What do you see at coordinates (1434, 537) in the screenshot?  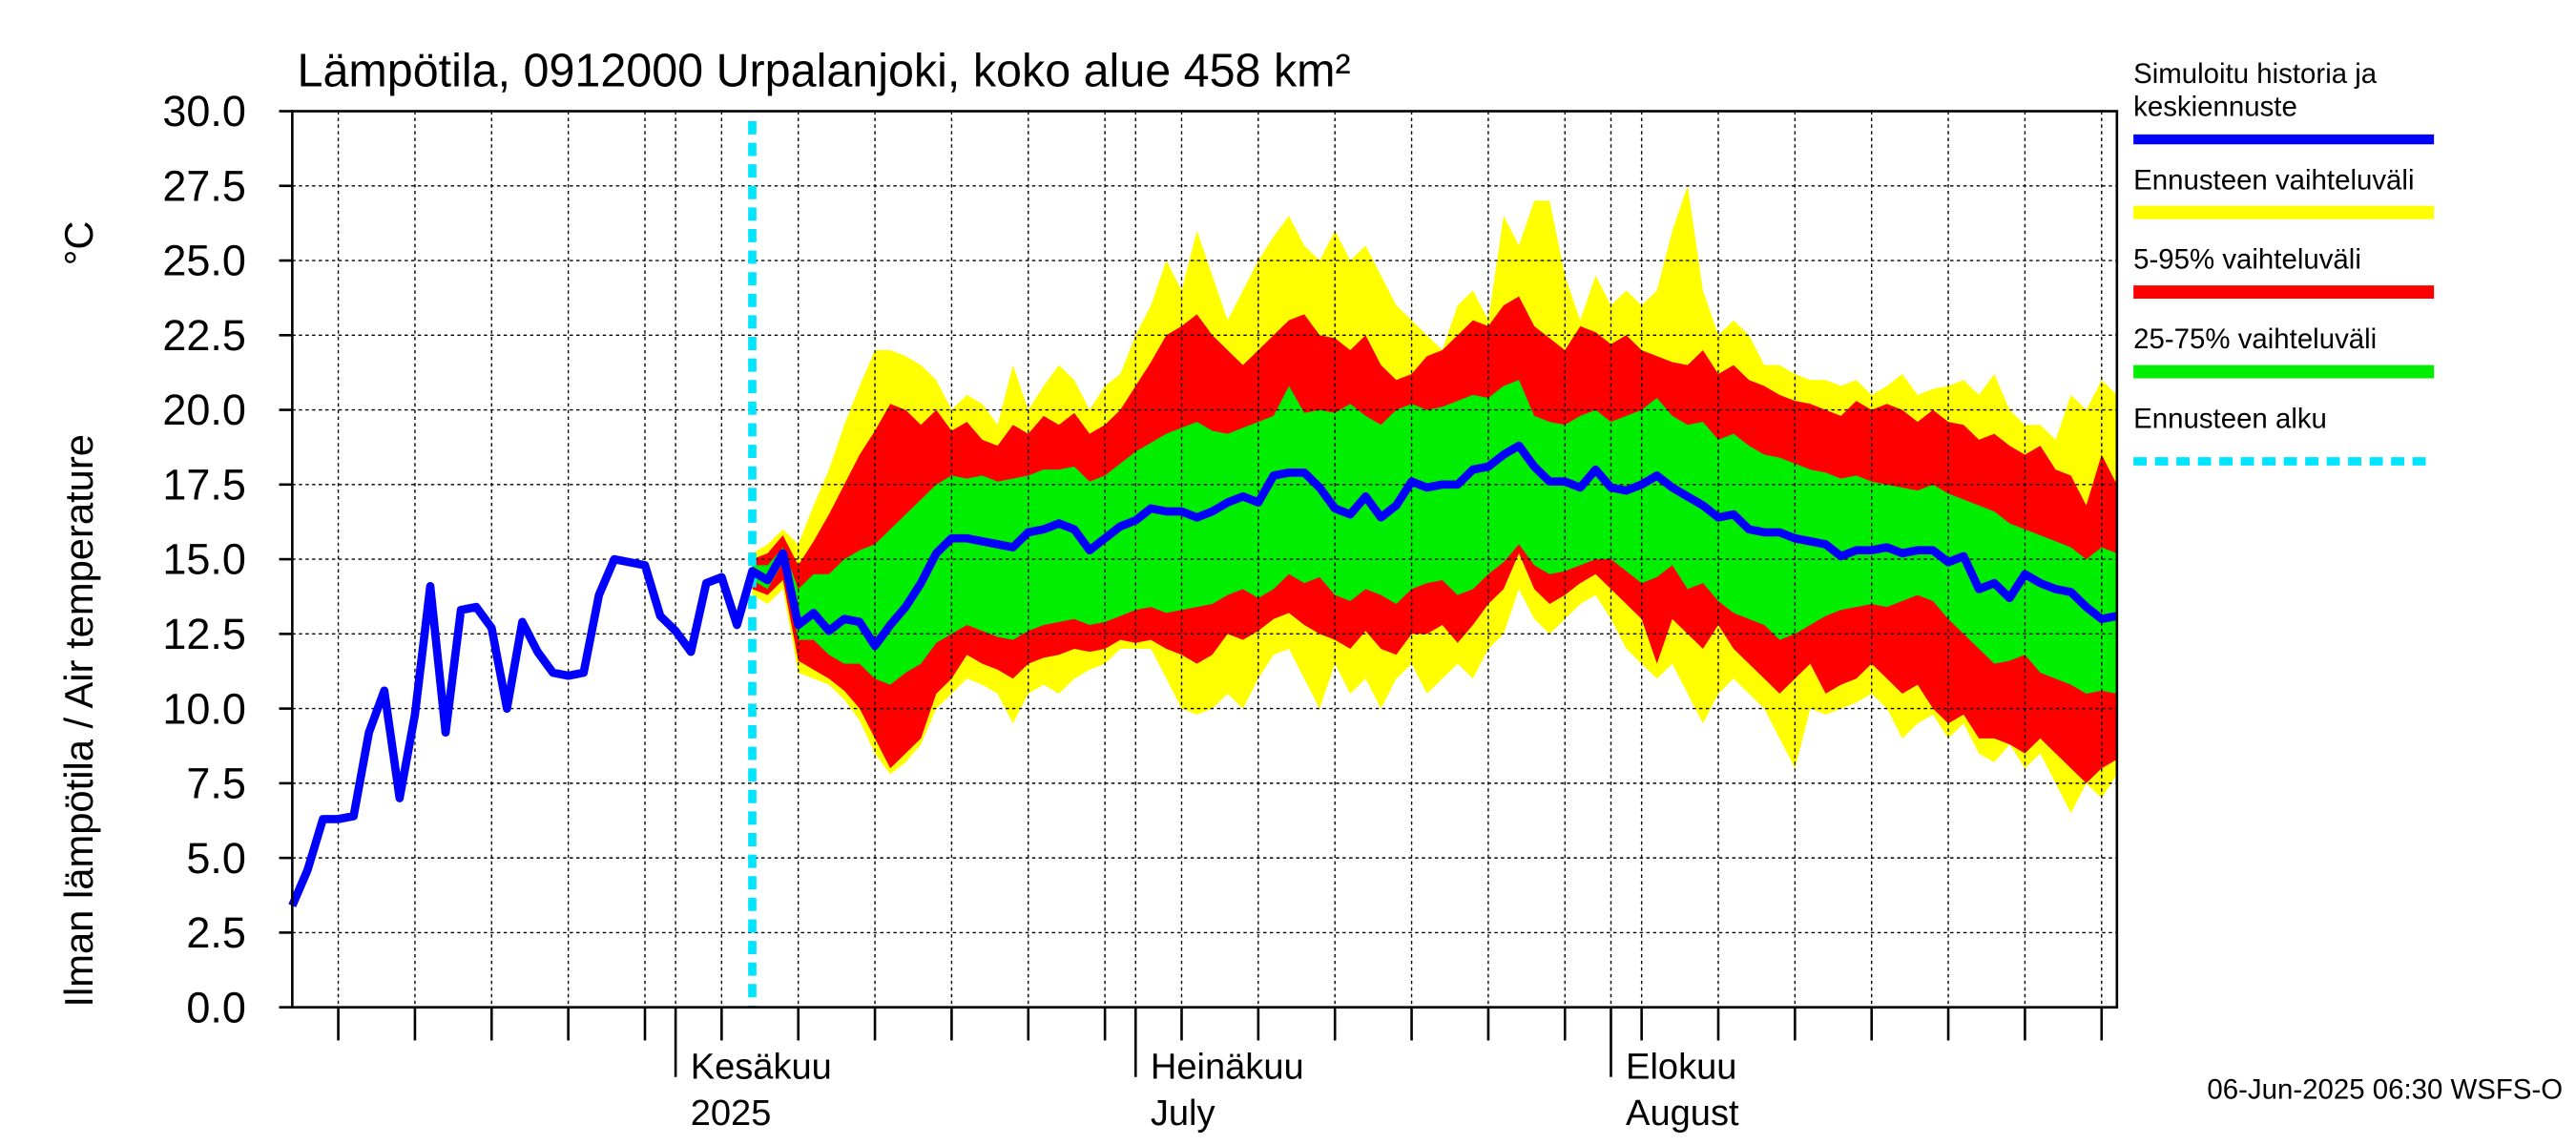 I see `band-area` at bounding box center [1434, 537].